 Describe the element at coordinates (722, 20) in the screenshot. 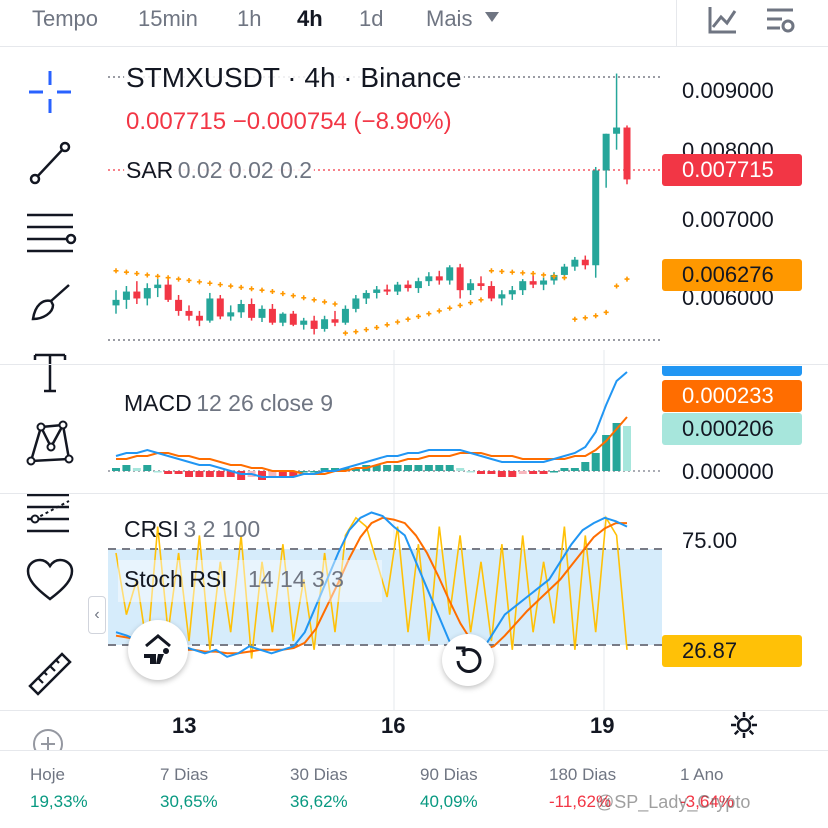

I see `indicators-icon` at that location.